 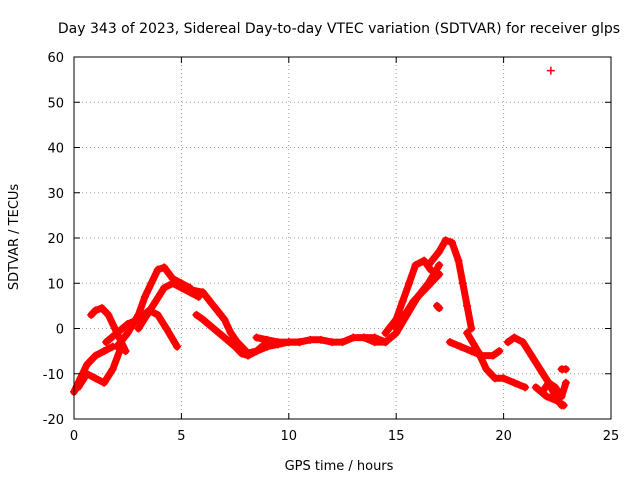 I want to click on series-trace-arc-m, so click(x=417, y=301).